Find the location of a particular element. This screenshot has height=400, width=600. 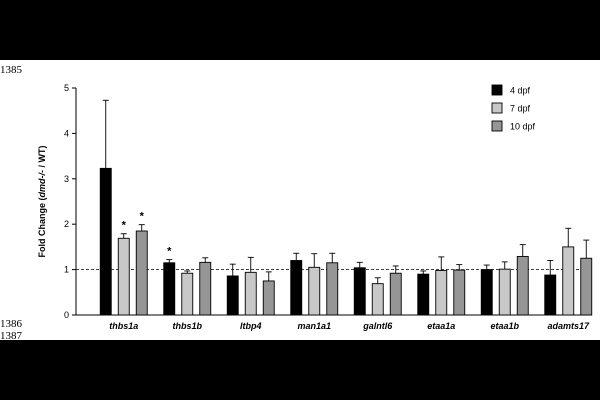

y-tick-label: 4 is located at coordinates (66, 133).